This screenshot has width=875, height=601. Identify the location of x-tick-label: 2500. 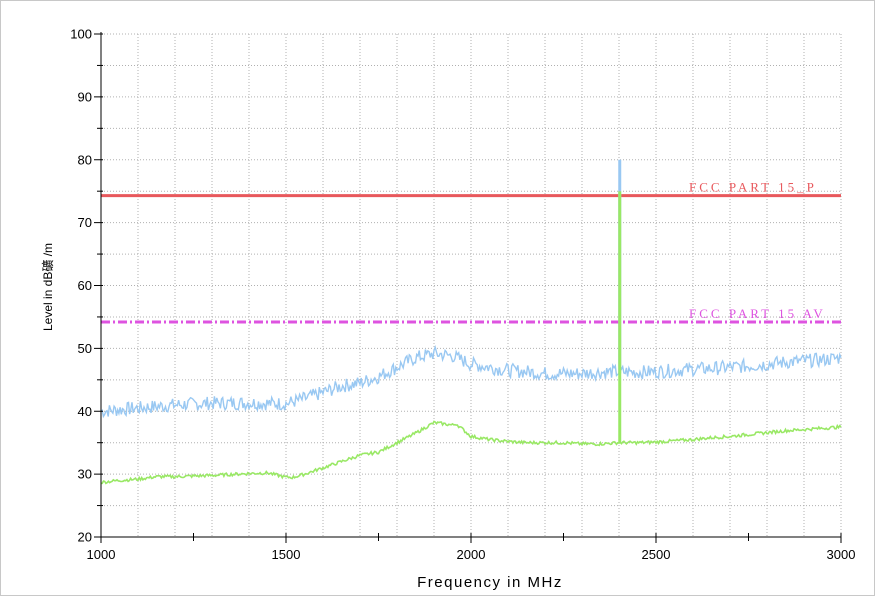
(656, 554).